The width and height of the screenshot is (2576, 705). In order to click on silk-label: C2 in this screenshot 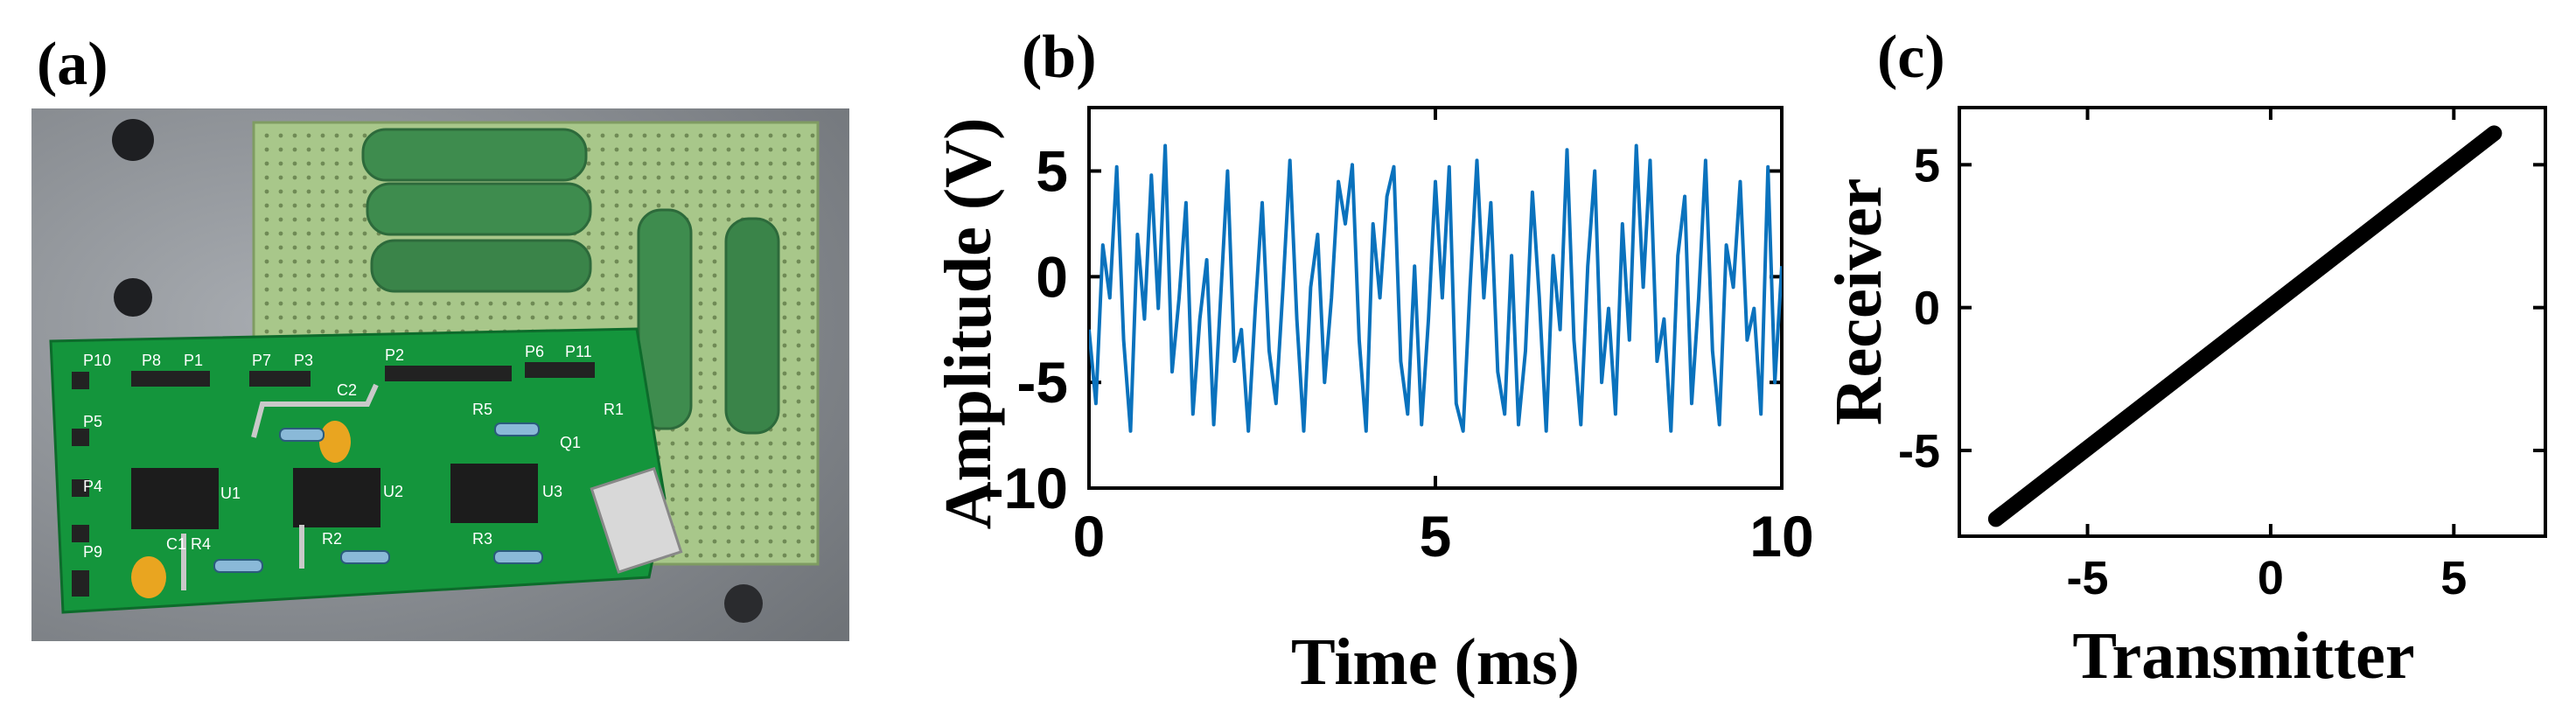, I will do `click(347, 390)`.